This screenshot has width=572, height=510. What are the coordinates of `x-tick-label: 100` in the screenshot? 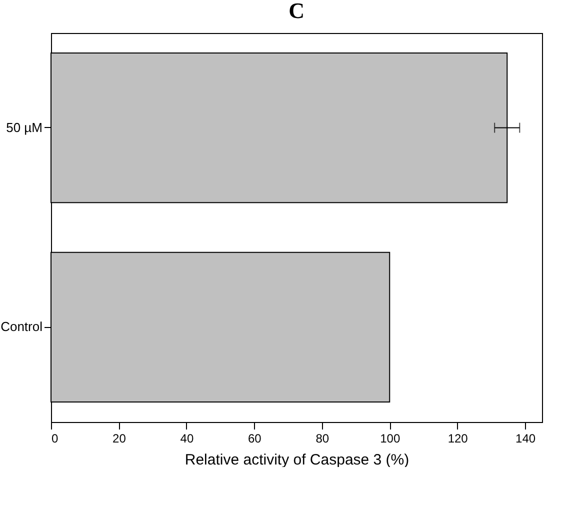 It's located at (390, 439).